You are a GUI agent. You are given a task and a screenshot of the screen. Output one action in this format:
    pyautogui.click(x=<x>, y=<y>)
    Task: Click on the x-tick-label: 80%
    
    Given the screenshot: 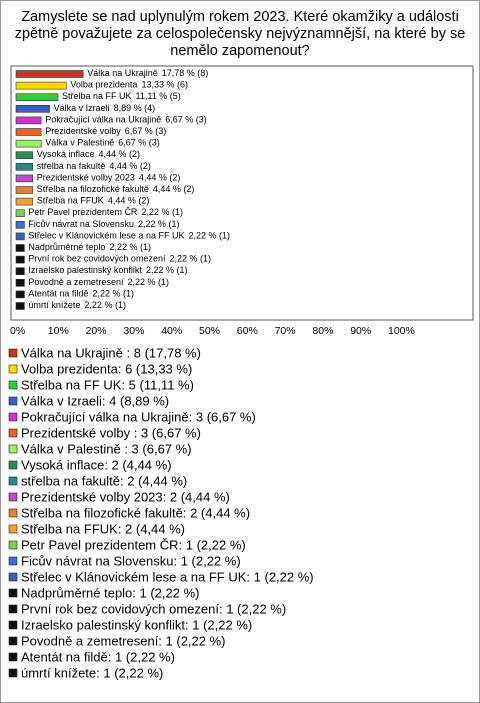 What is the action you would take?
    pyautogui.click(x=322, y=331)
    